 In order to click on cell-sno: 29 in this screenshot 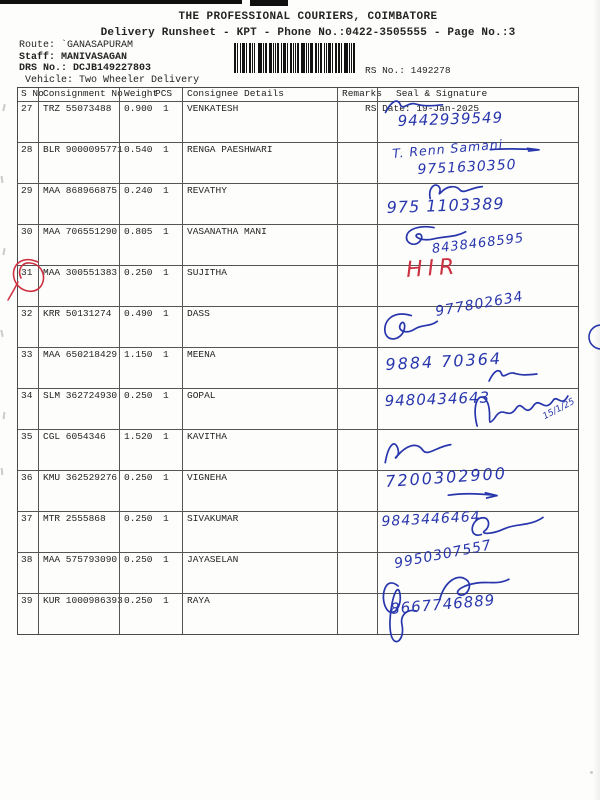, I will do `click(27, 190)`.